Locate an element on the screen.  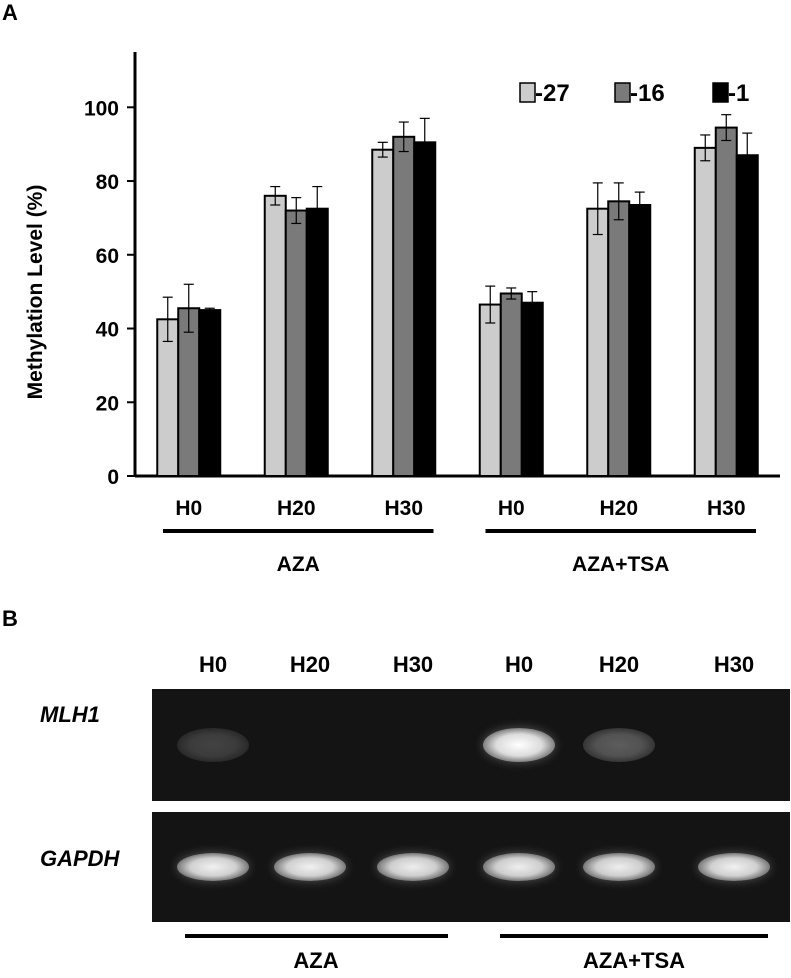
gel-image-mlh1 is located at coordinates (471, 745).